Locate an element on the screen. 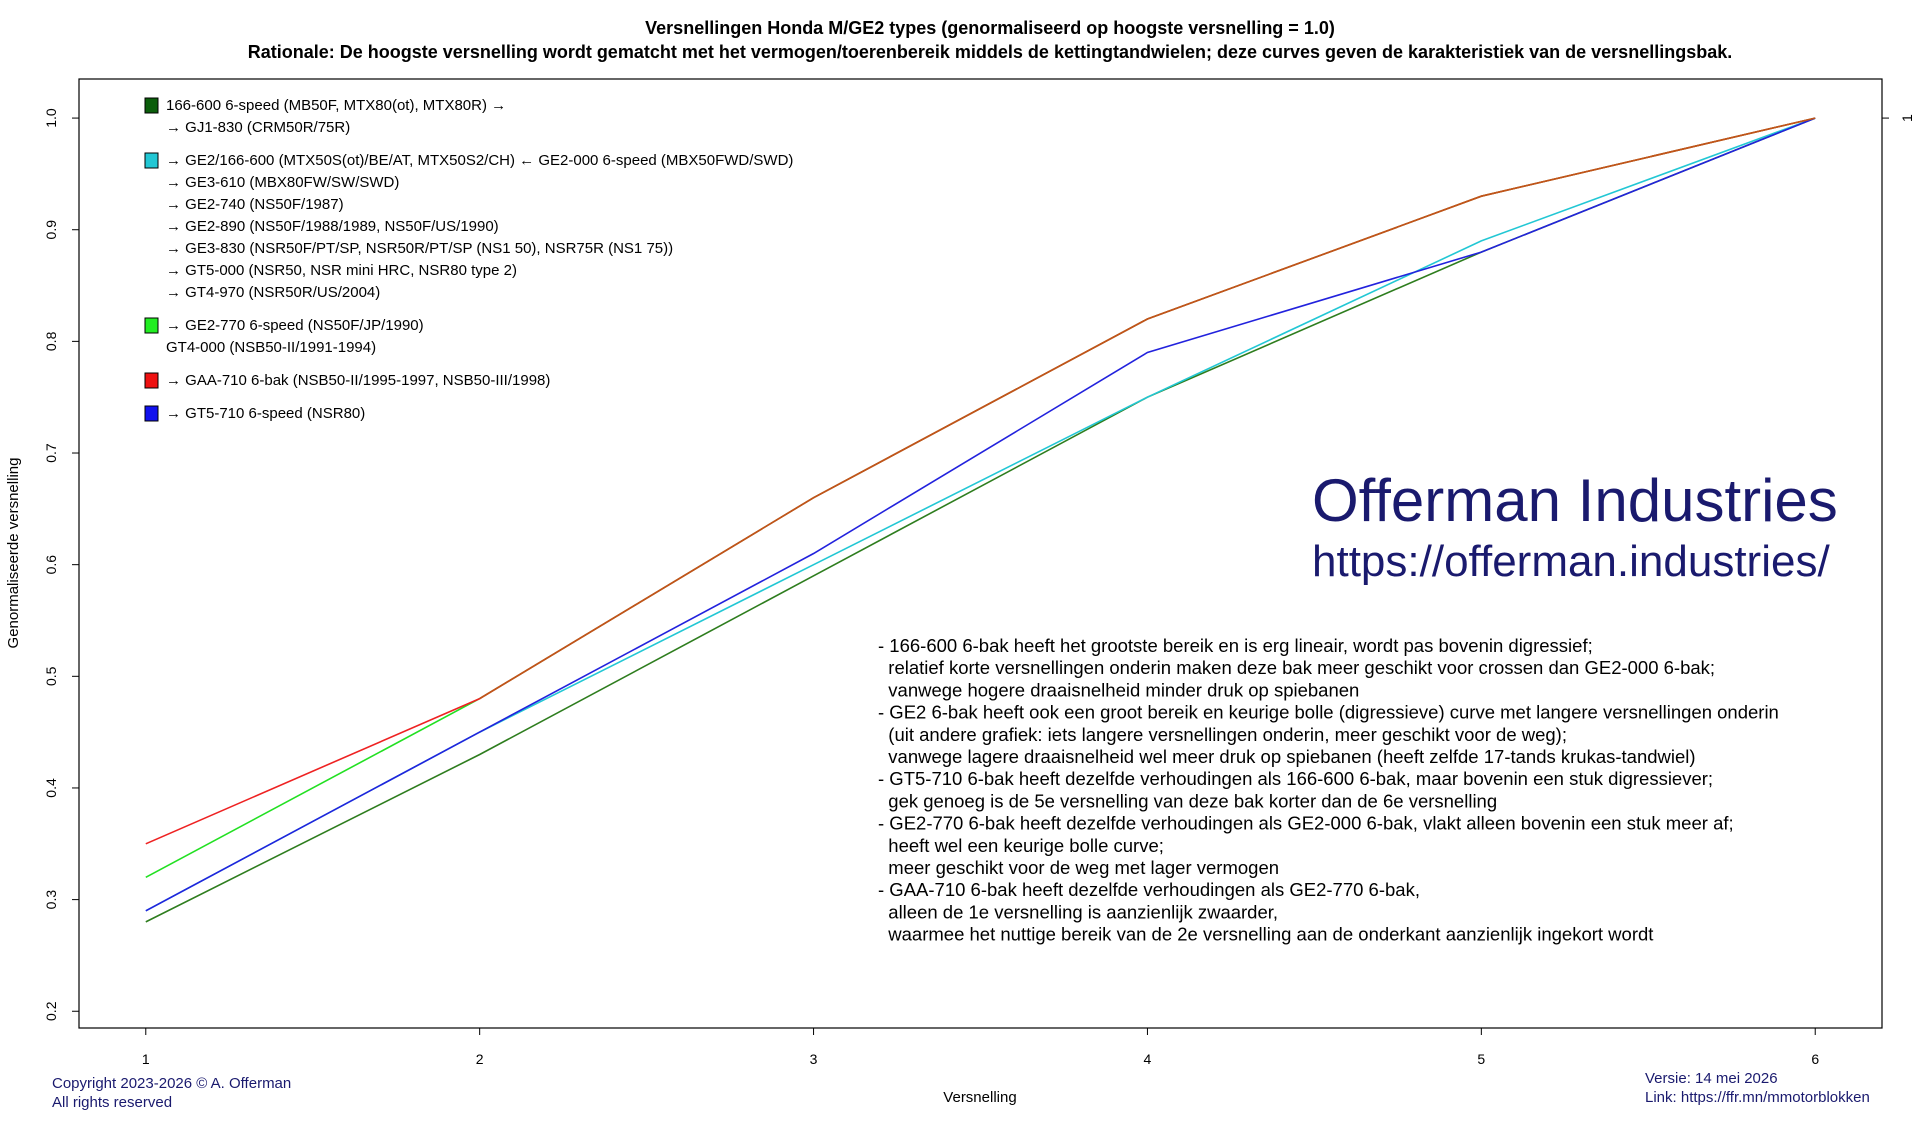  brand-url: https://offerman.industries/ is located at coordinates (1571, 561).